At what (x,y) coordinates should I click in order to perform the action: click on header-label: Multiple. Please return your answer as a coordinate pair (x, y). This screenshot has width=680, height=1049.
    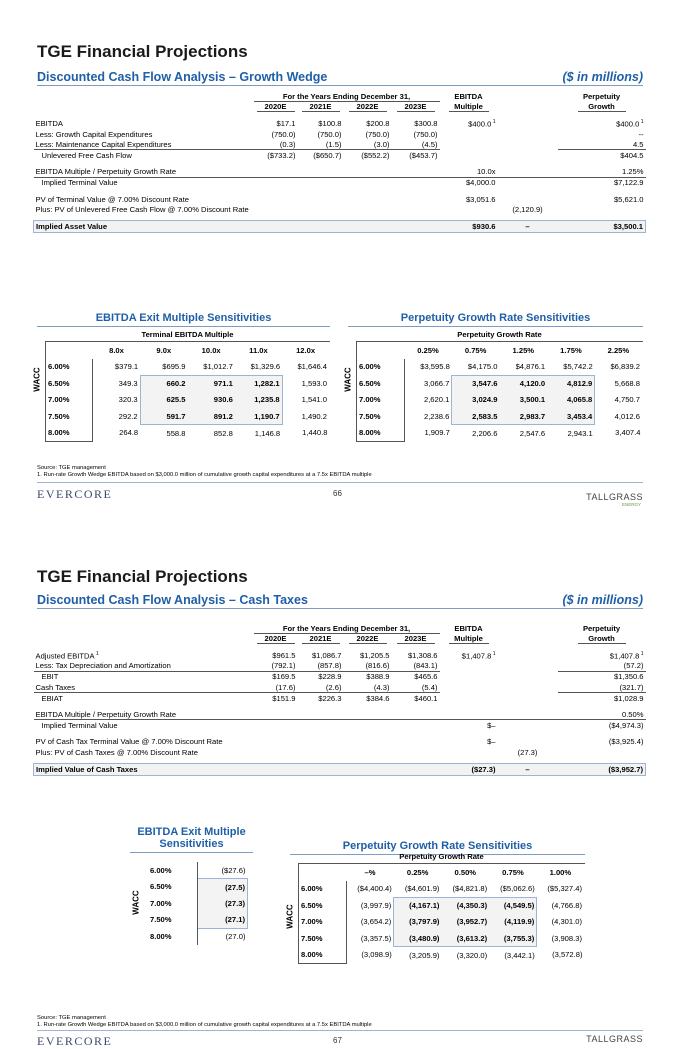
    Looking at the image, I should click on (468, 107).